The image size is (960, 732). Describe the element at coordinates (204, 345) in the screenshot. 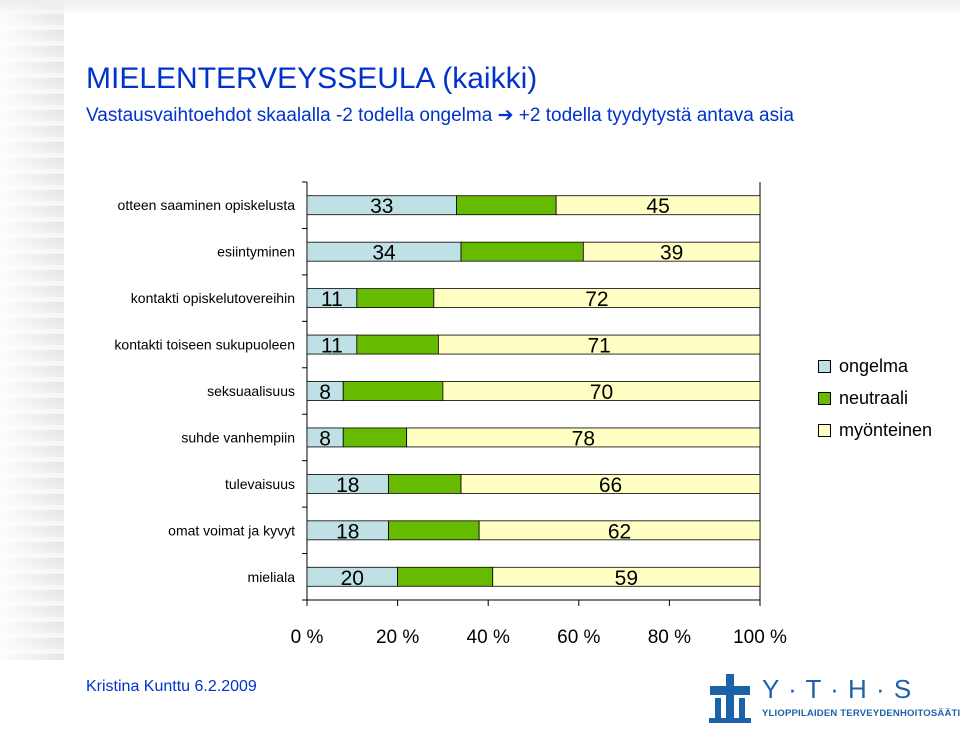

I see `category-label: kontakti toiseen sukupuoleen` at that location.